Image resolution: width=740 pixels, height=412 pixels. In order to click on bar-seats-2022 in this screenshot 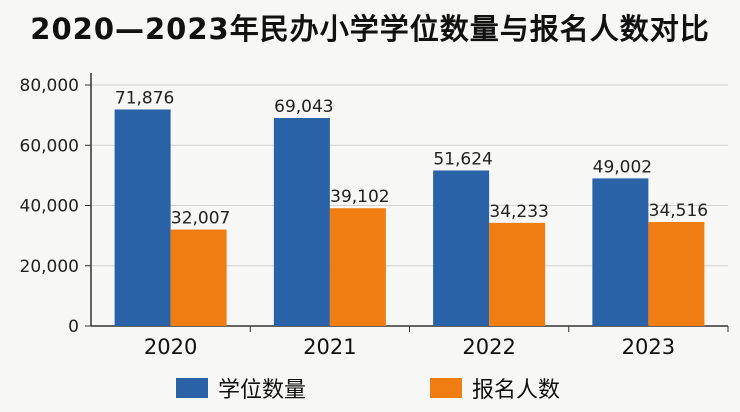, I will do `click(461, 248)`.